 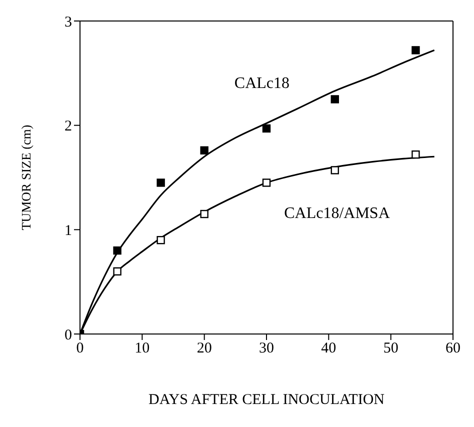 What do you see at coordinates (266, 348) in the screenshot?
I see `x-tick-label: 30` at bounding box center [266, 348].